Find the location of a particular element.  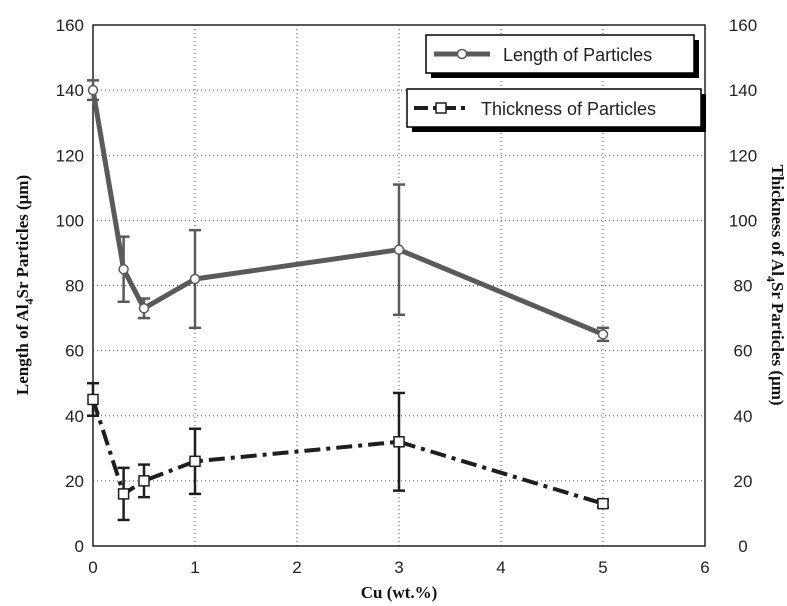

x-tick-label: 5 is located at coordinates (602, 567).